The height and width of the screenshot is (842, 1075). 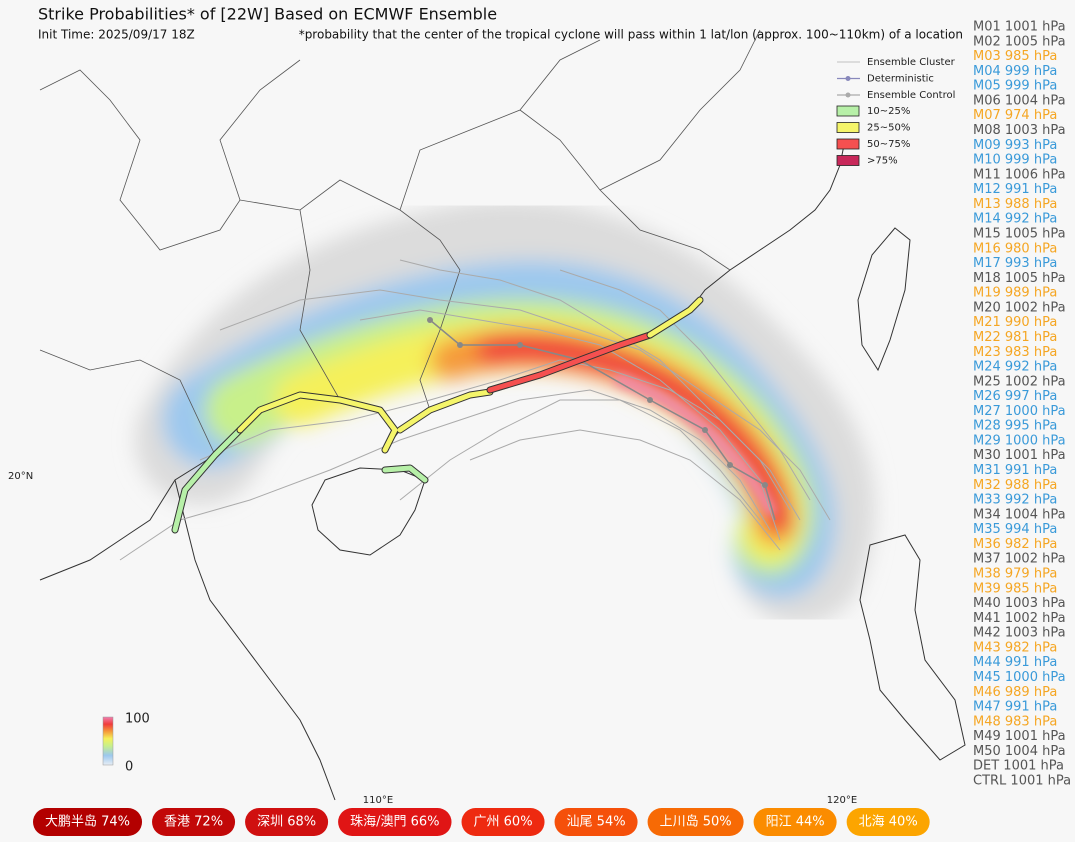 What do you see at coordinates (1019, 381) in the screenshot?
I see `member-label: M25 1002 hPa` at bounding box center [1019, 381].